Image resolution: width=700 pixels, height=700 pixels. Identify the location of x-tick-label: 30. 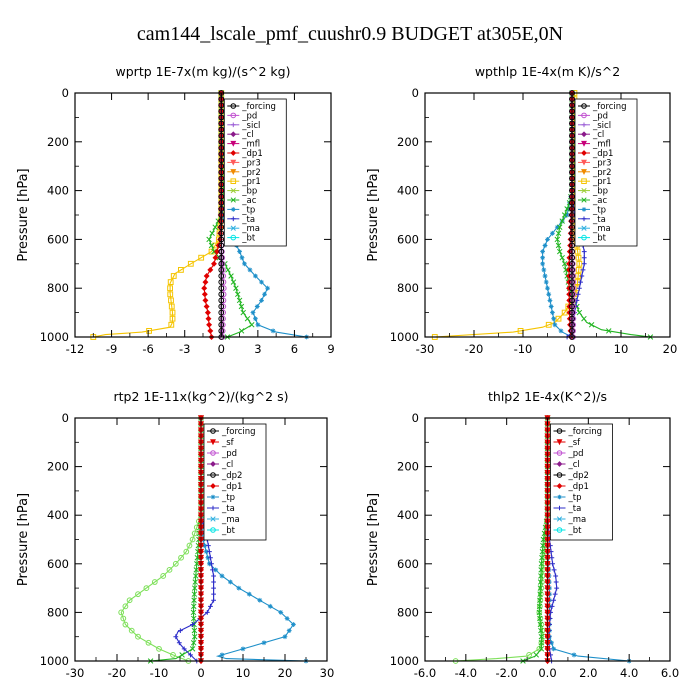
(327, 673).